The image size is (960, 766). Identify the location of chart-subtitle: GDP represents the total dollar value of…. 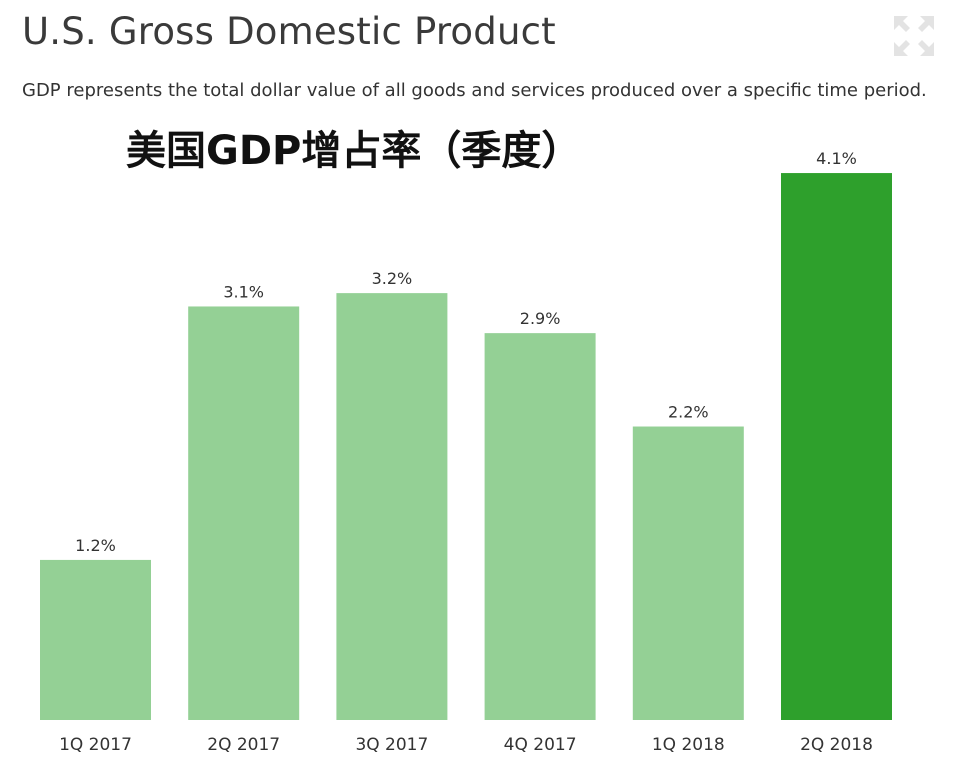
(474, 90).